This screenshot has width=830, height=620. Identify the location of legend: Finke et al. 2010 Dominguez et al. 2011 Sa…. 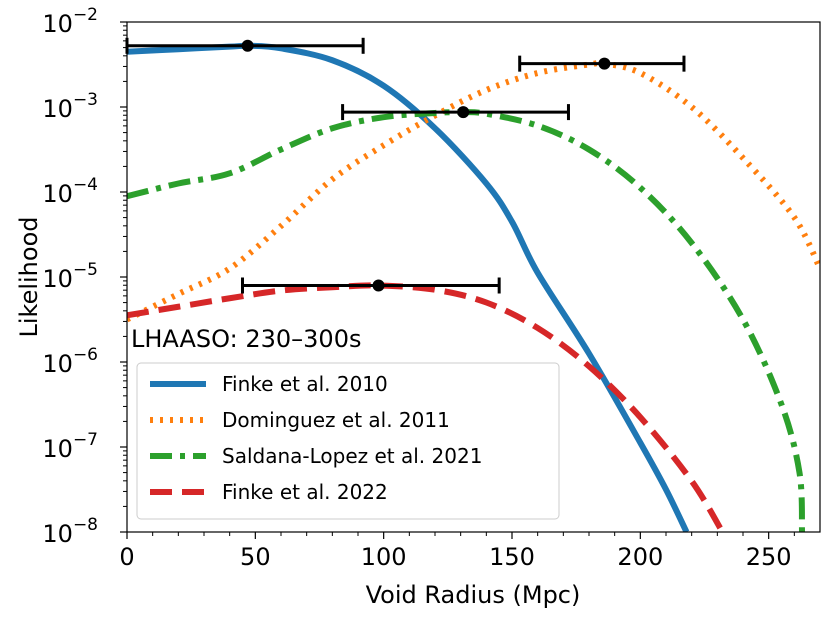
(348, 441).